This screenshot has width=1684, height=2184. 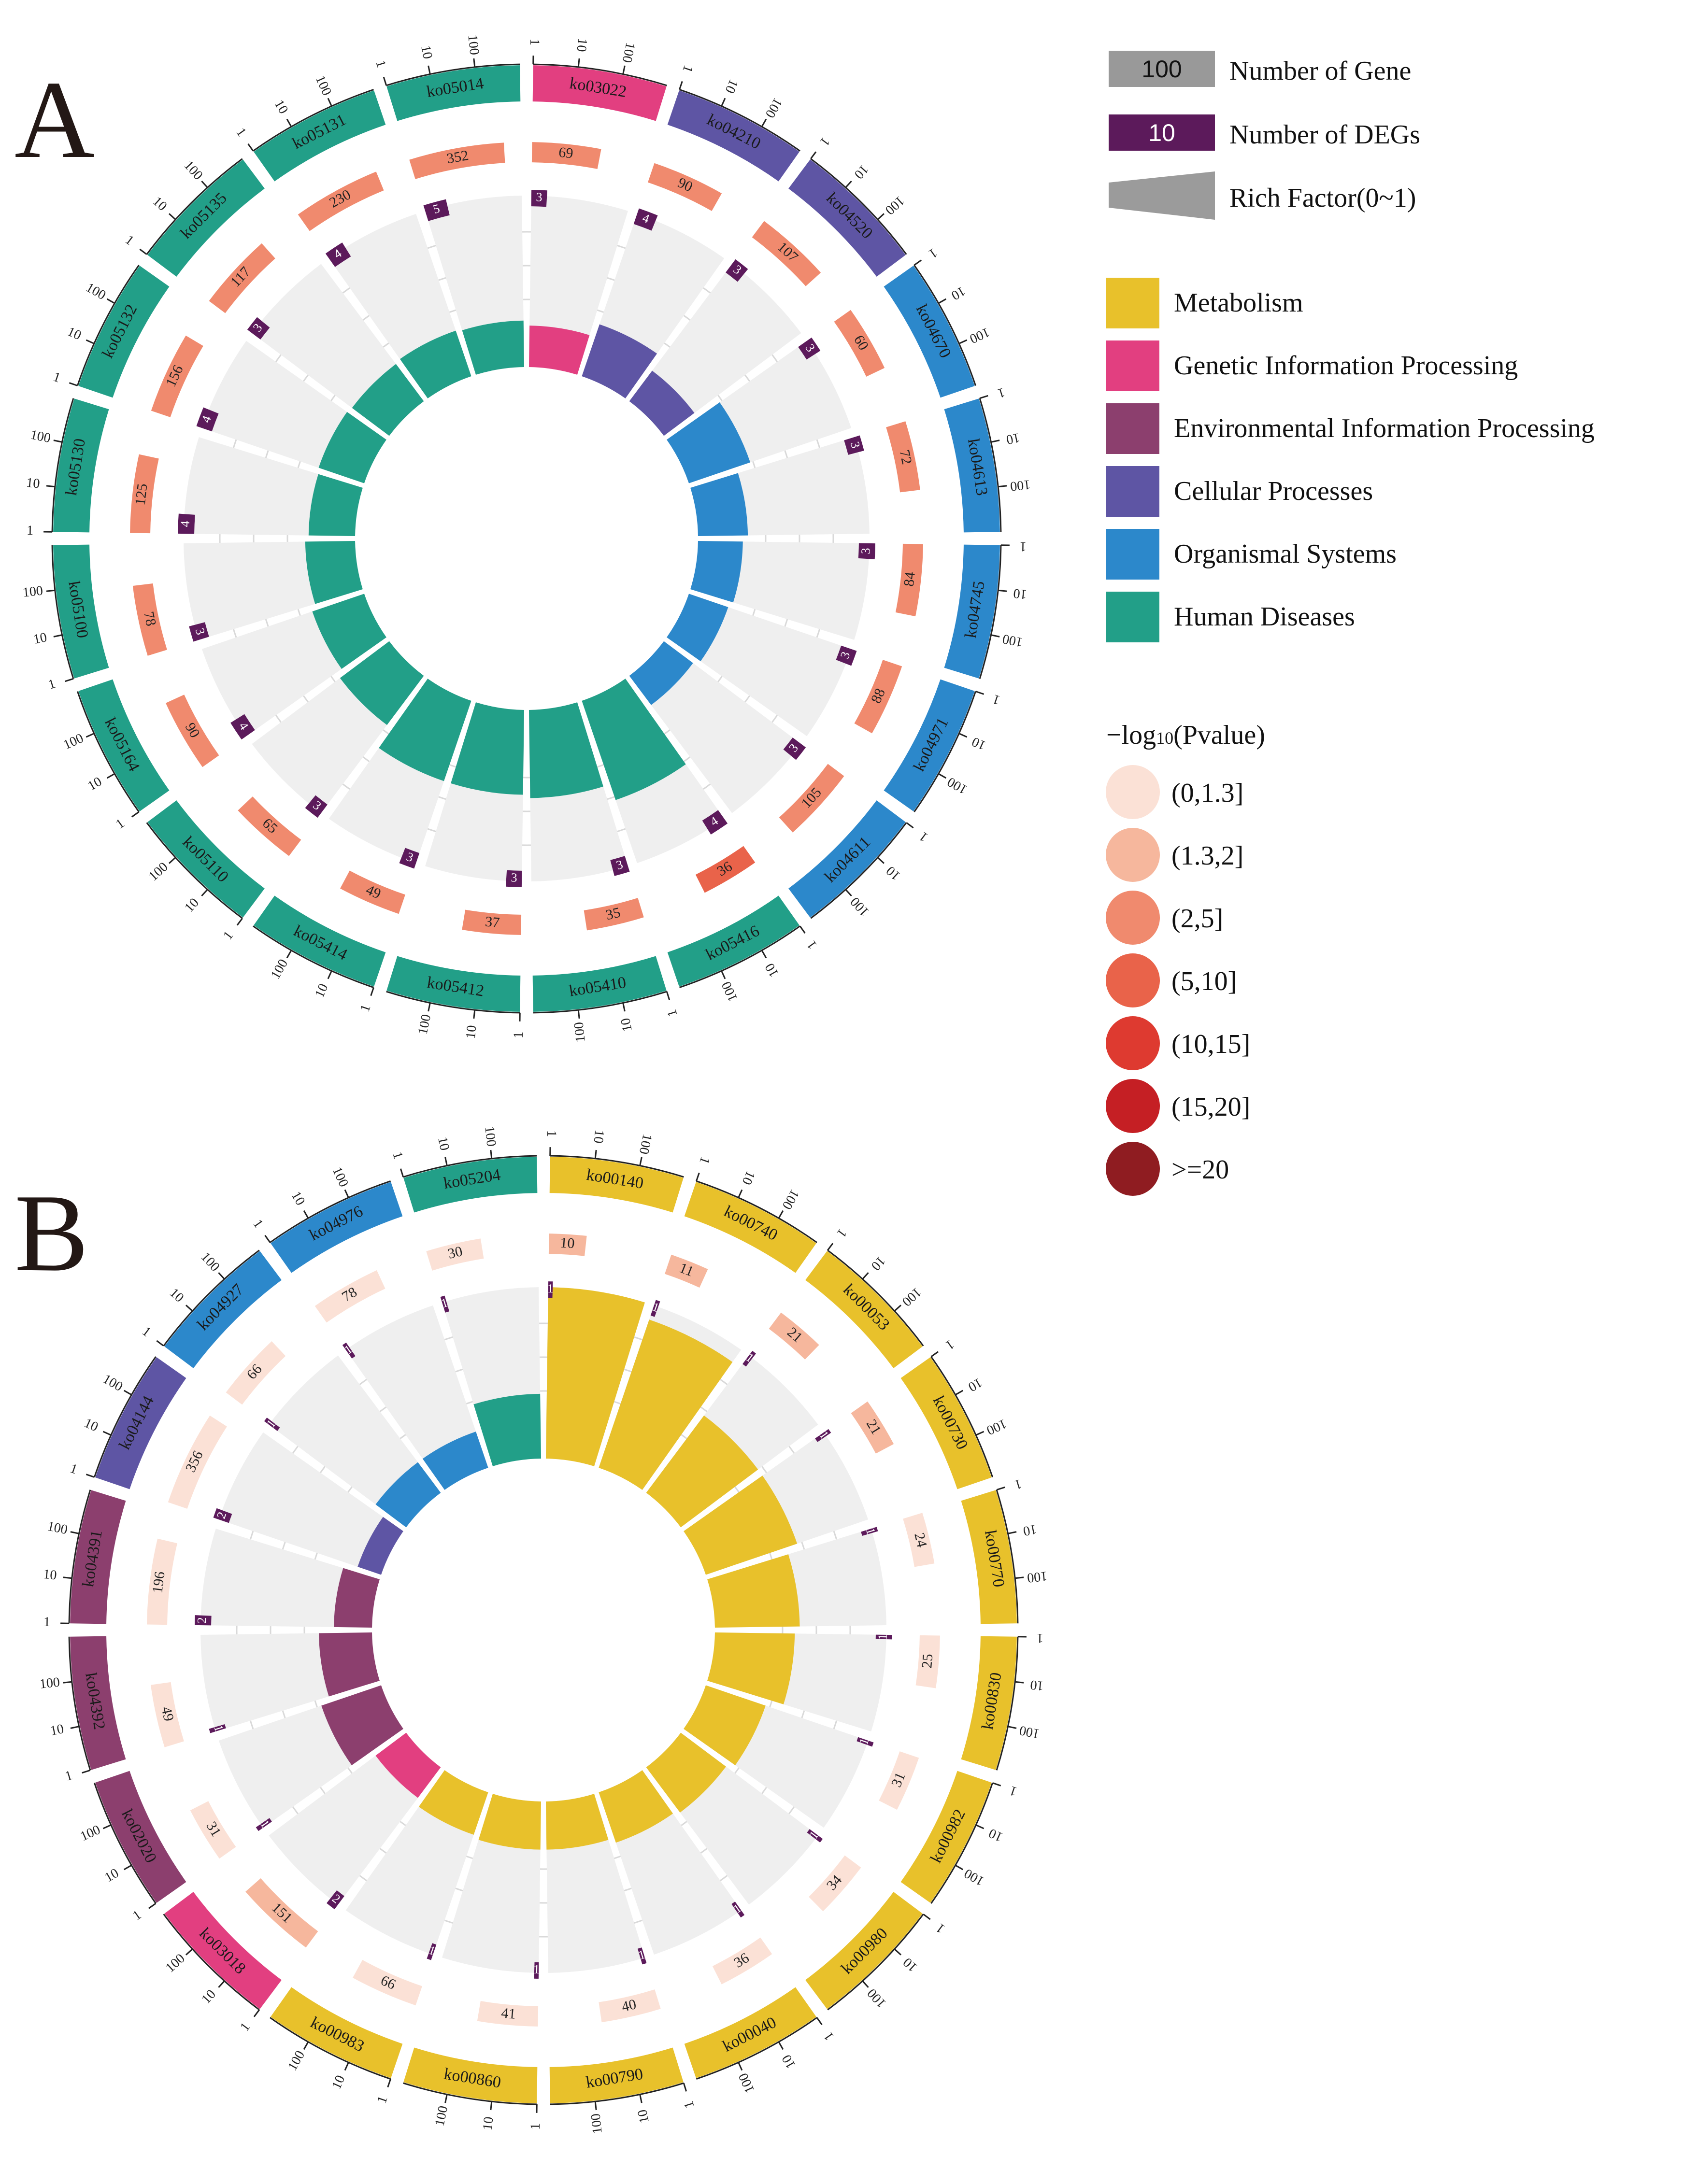 I want to click on track-background, so click(x=310, y=1504).